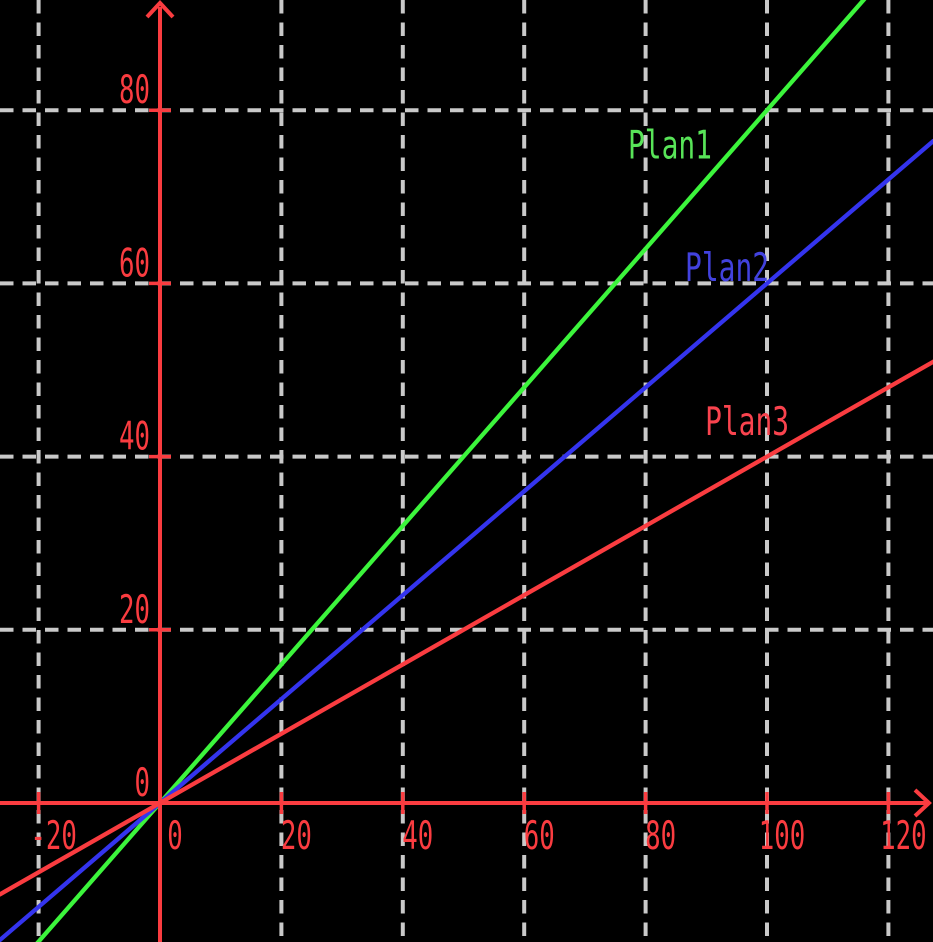 The image size is (933, 942). I want to click on x-tick-label: 80, so click(660, 836).